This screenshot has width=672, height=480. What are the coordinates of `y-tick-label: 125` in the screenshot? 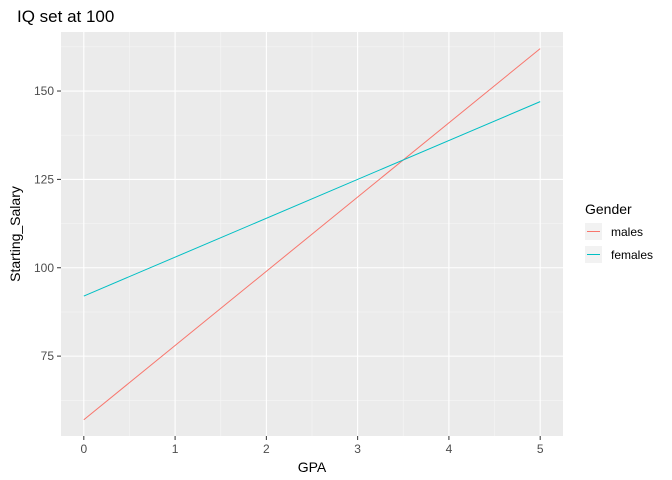 It's located at (44, 179).